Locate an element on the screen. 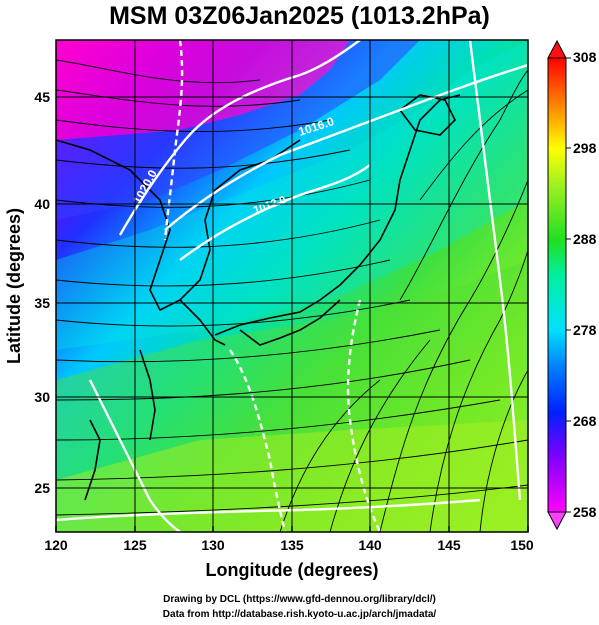 This screenshot has height=625, width=599. x-tick-marks is located at coordinates (292, 529).